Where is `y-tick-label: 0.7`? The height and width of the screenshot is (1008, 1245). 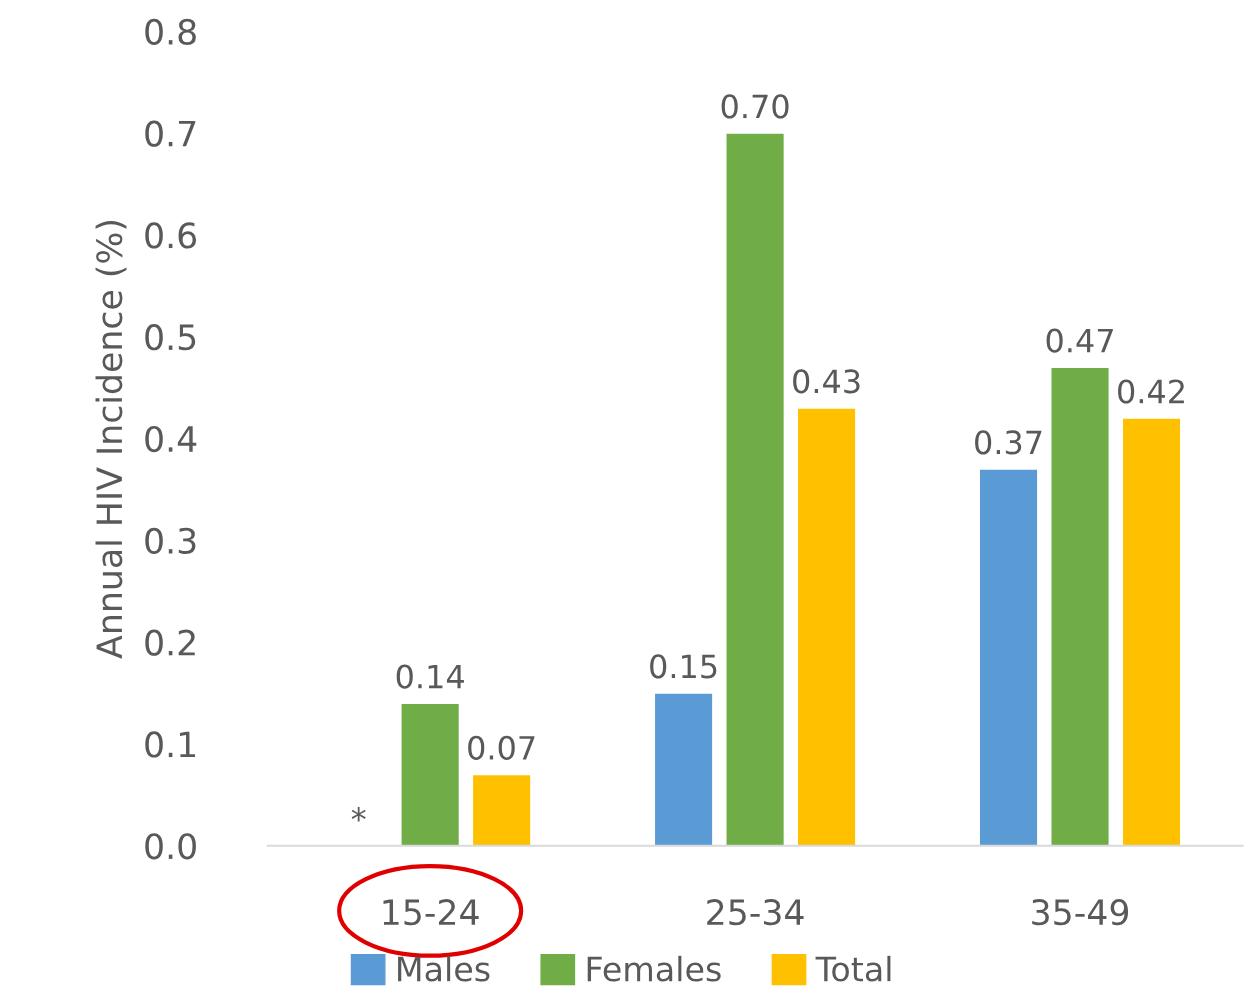
y-tick-label: 0.7 is located at coordinates (170, 133).